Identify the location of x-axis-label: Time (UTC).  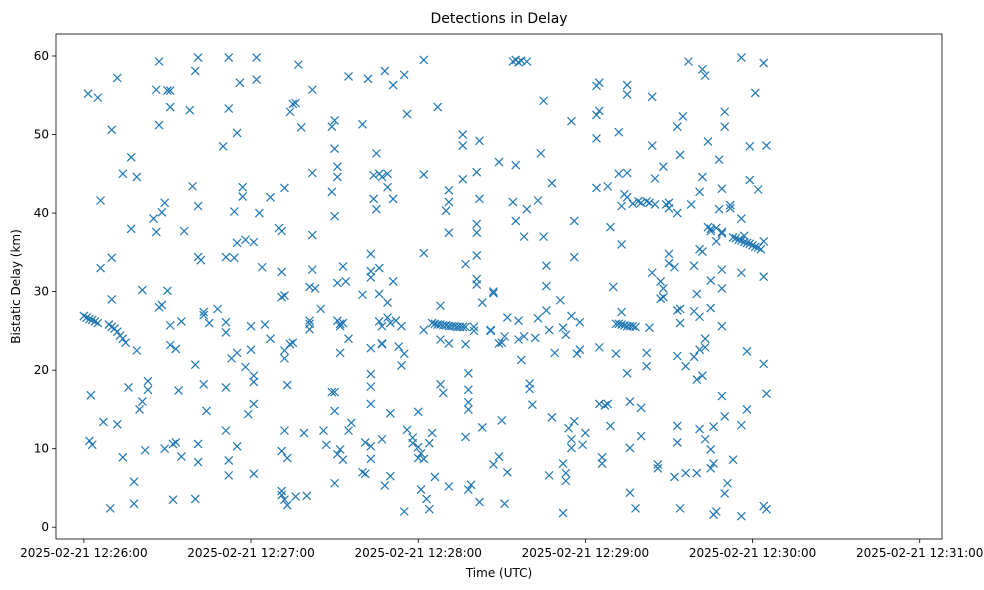
(498, 573).